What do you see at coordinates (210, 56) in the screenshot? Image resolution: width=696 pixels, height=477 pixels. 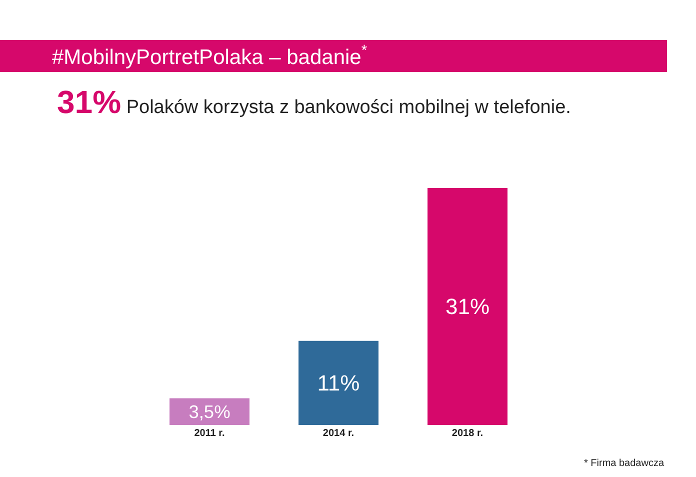 I see `chart-title: #MobilnyPortretPolaka – badanie$^{*}$` at bounding box center [210, 56].